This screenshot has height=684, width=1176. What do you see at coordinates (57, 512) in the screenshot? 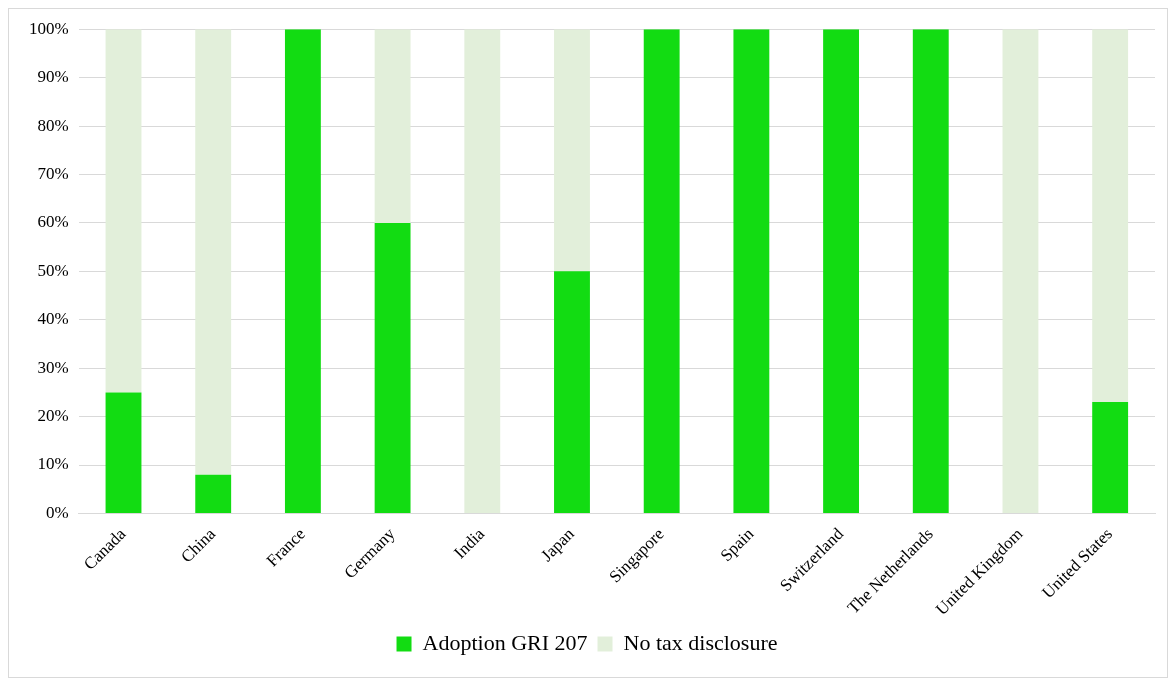
I see `y-tick-label: 0%` at bounding box center [57, 512].